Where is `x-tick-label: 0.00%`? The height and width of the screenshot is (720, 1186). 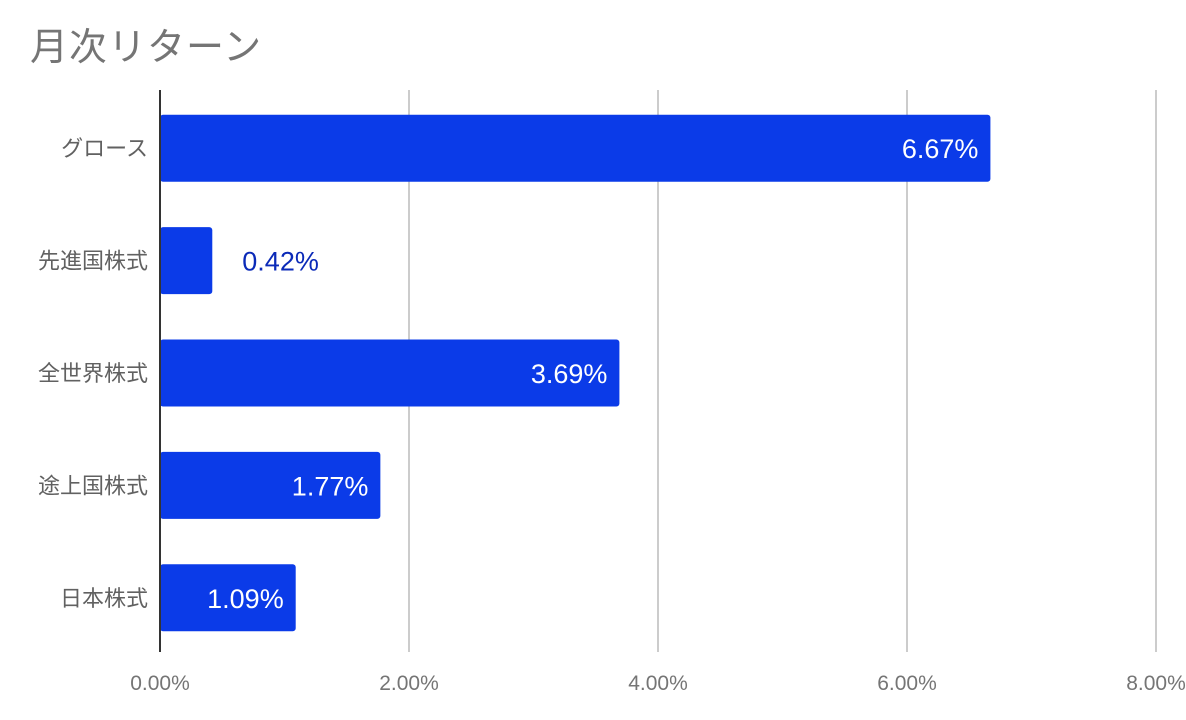
x-tick-label: 0.00% is located at coordinates (160, 683).